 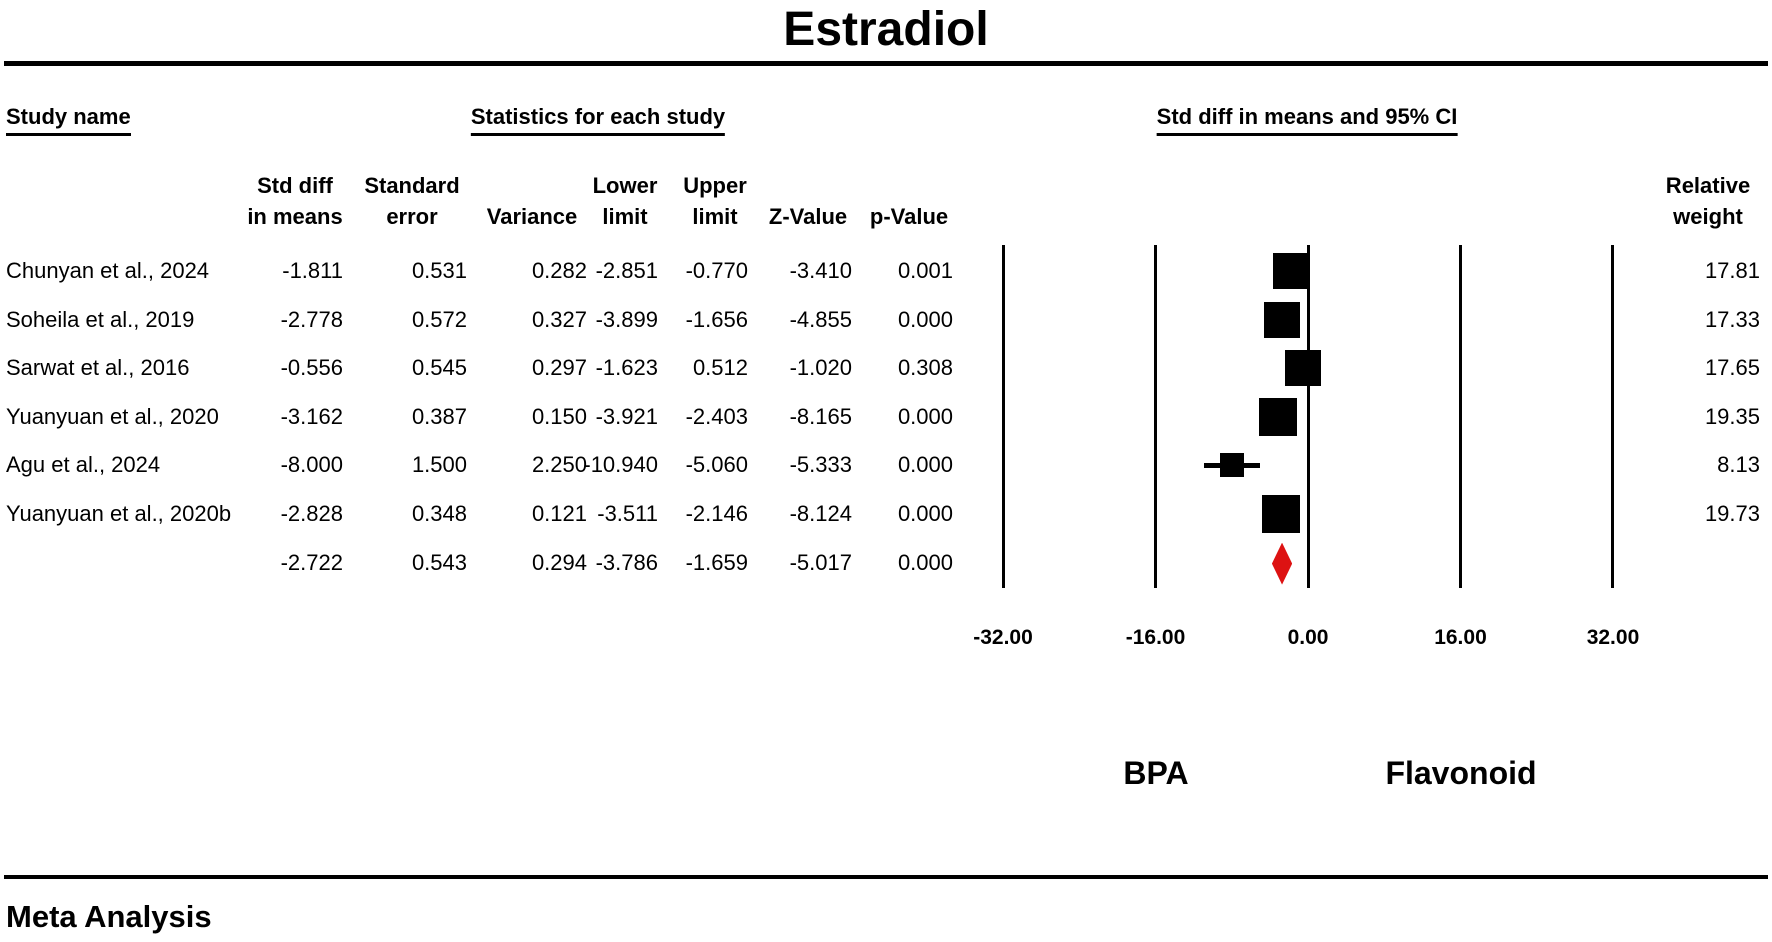 What do you see at coordinates (716, 465) in the screenshot?
I see `cell-upper: -5.060` at bounding box center [716, 465].